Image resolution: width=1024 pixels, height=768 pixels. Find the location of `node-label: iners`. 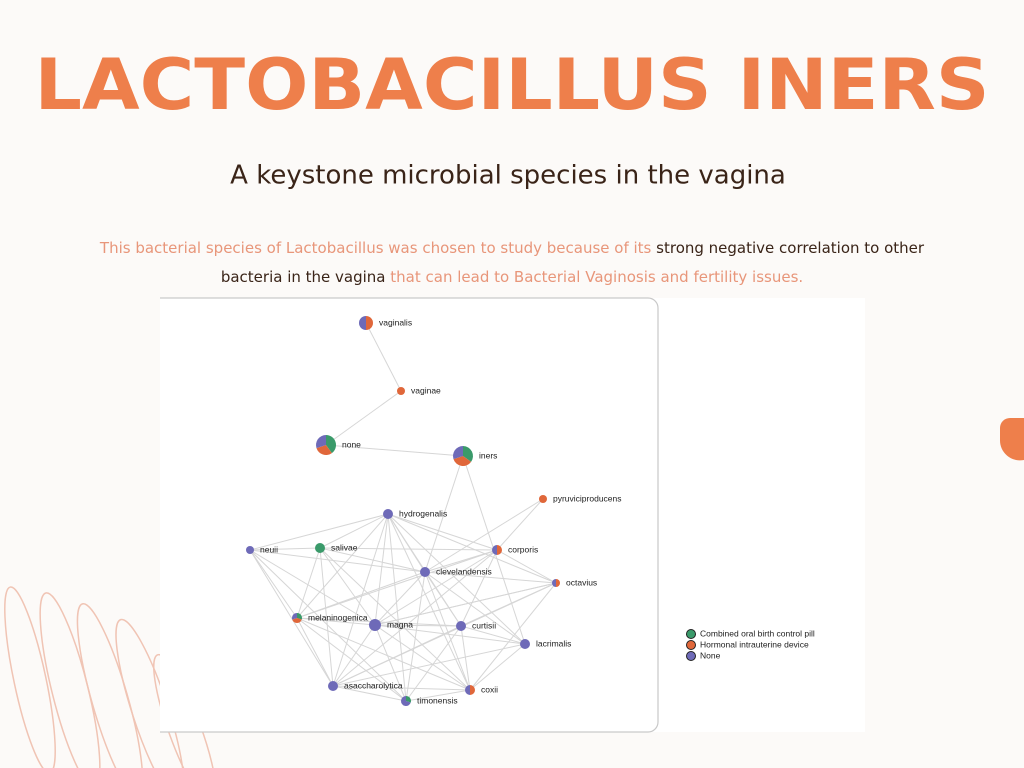

node-label: iners is located at coordinates (488, 455).